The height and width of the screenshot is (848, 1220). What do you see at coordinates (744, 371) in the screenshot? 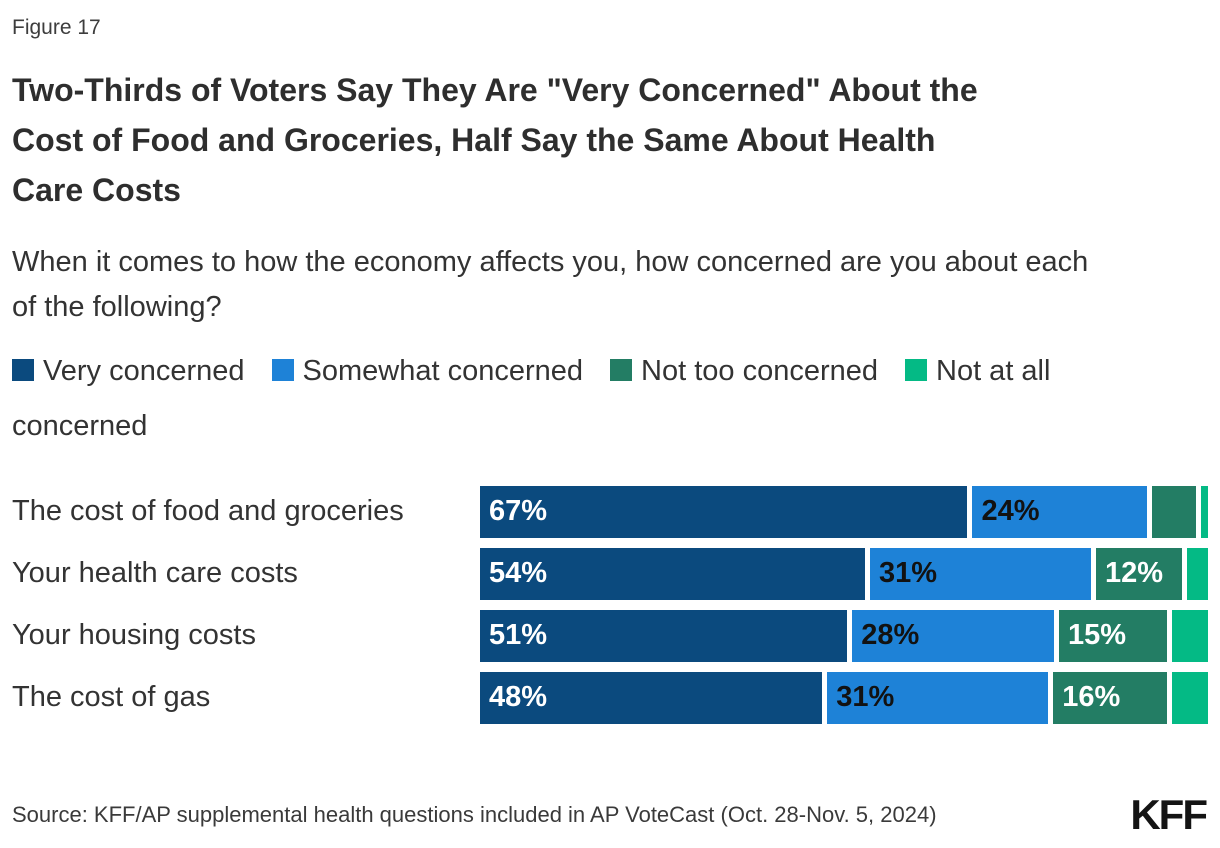
I see `legend-item-not-too-concerned: Not too concerned` at bounding box center [744, 371].